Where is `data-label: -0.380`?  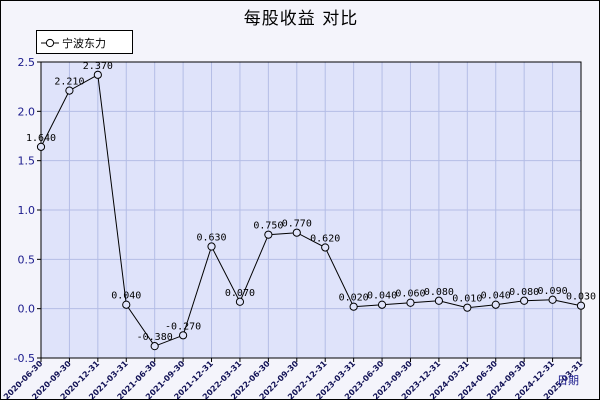
data-label: -0.380 is located at coordinates (155, 337).